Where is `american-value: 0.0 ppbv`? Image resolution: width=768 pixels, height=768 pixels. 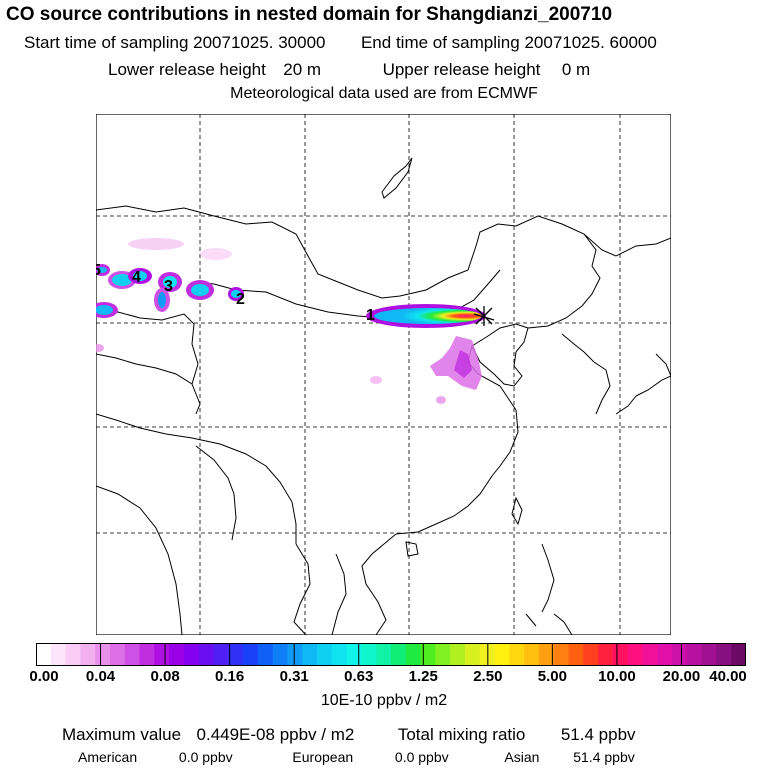 american-value: 0.0 ppbv is located at coordinates (205, 757).